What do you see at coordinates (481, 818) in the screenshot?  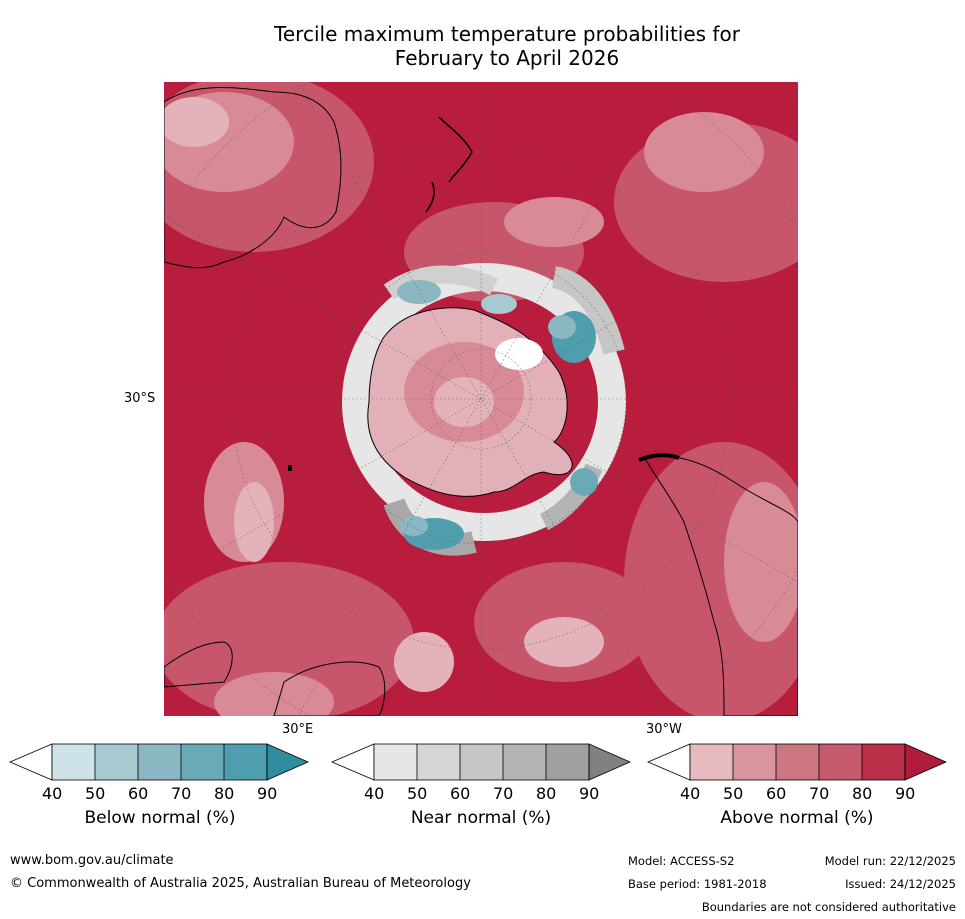 I see `colorbar-title: Near normal (%)` at bounding box center [481, 818].